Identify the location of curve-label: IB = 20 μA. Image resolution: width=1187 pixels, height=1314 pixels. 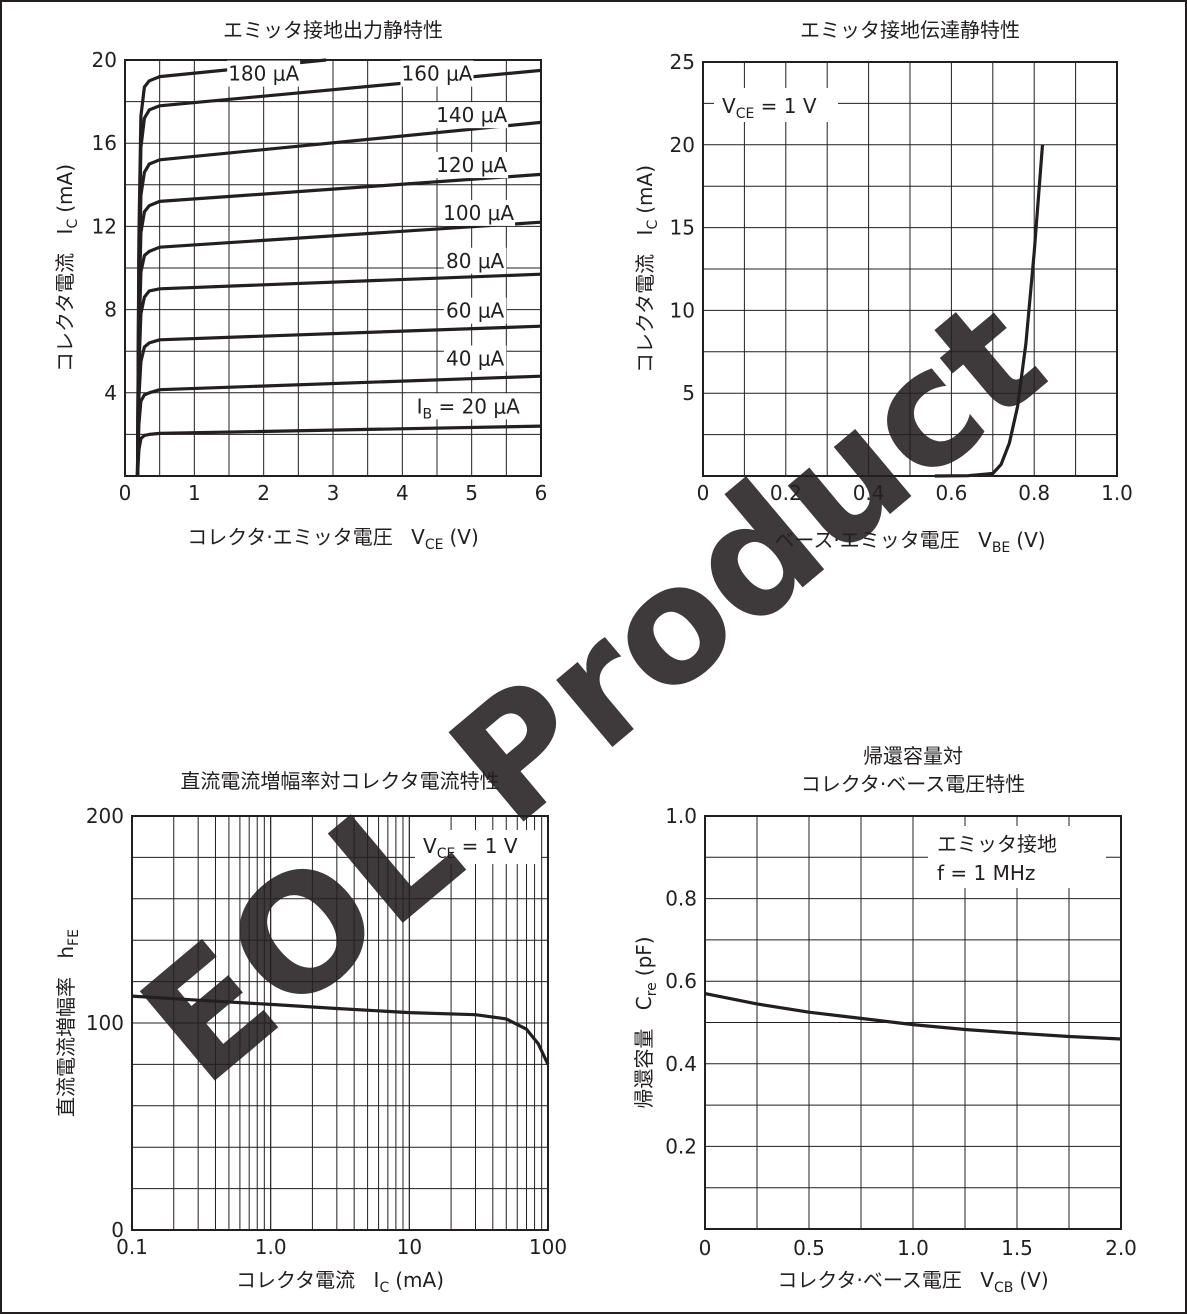
(469, 408).